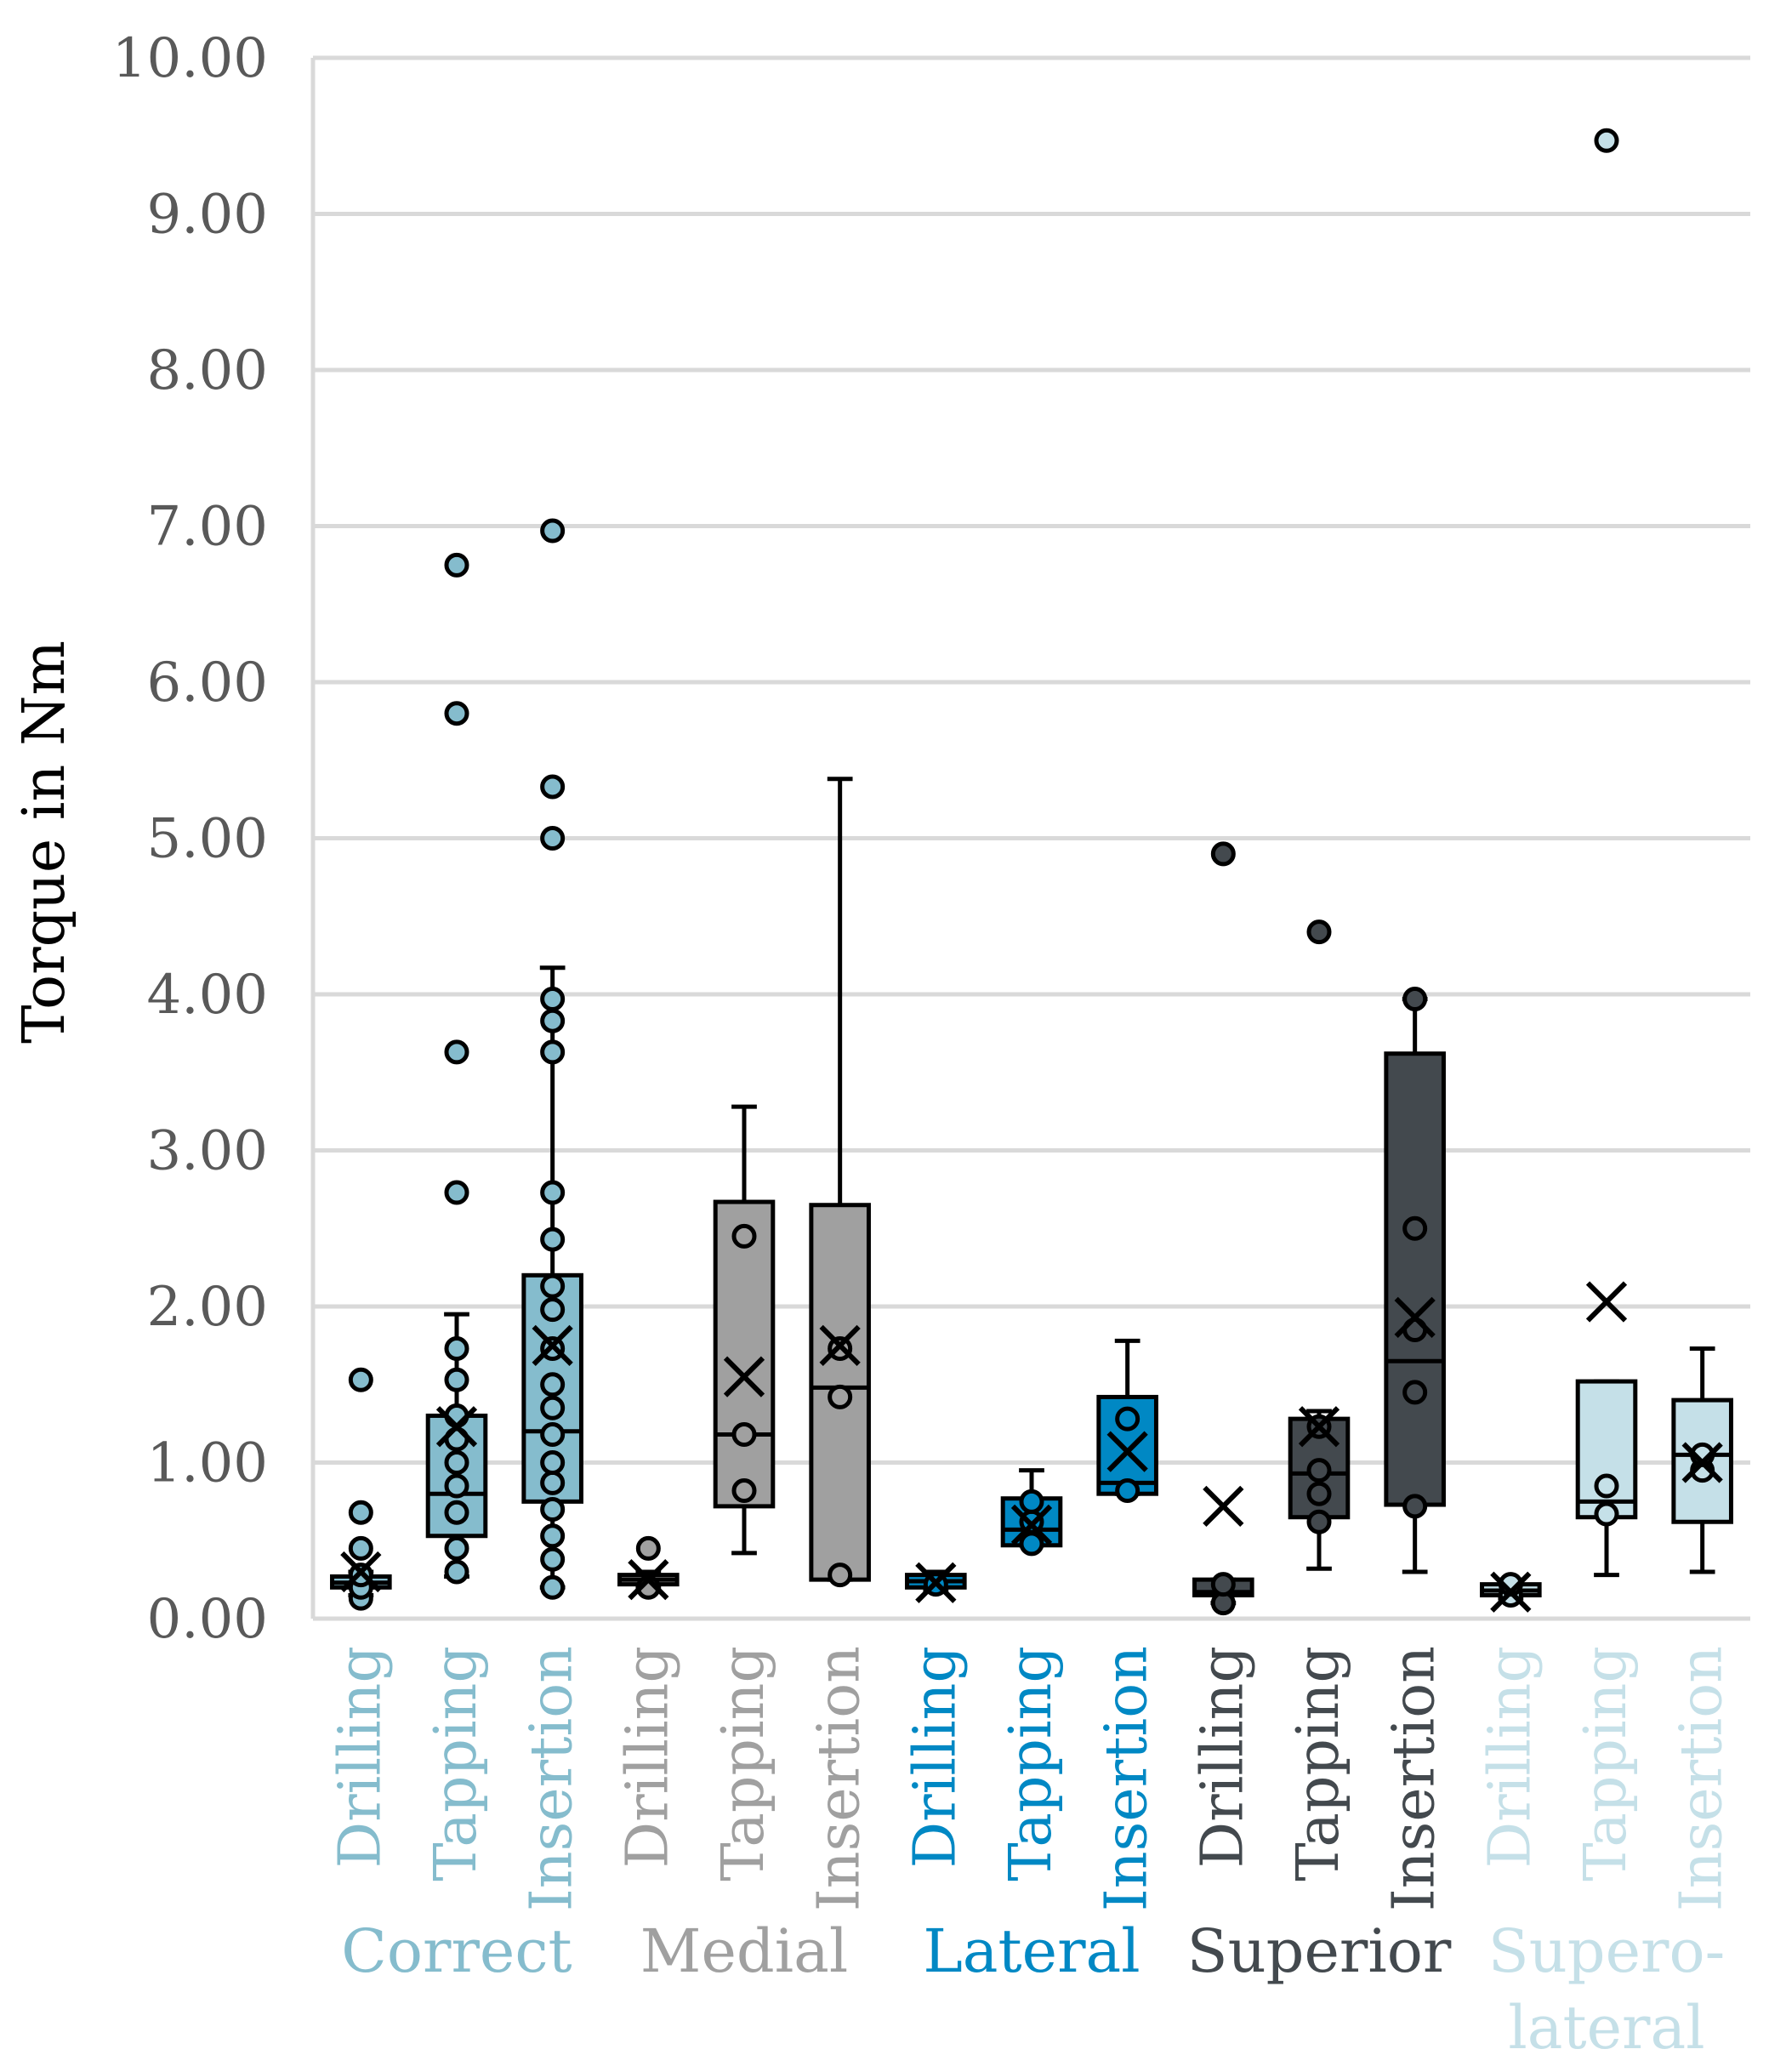 The width and height of the screenshot is (1786, 2072). I want to click on group-label-line: lateral, so click(1606, 2028).